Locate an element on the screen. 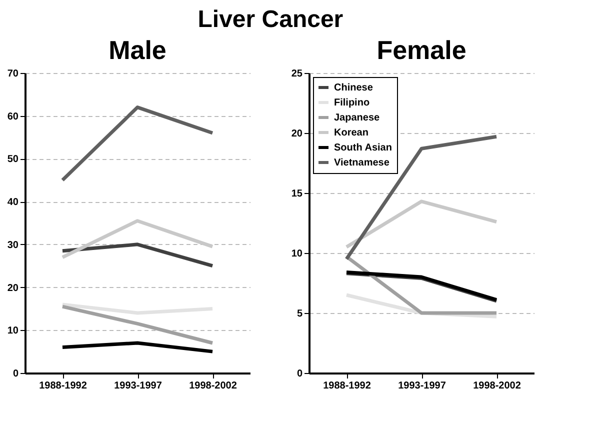 The height and width of the screenshot is (447, 596). legend-label: Chinese is located at coordinates (354, 88).